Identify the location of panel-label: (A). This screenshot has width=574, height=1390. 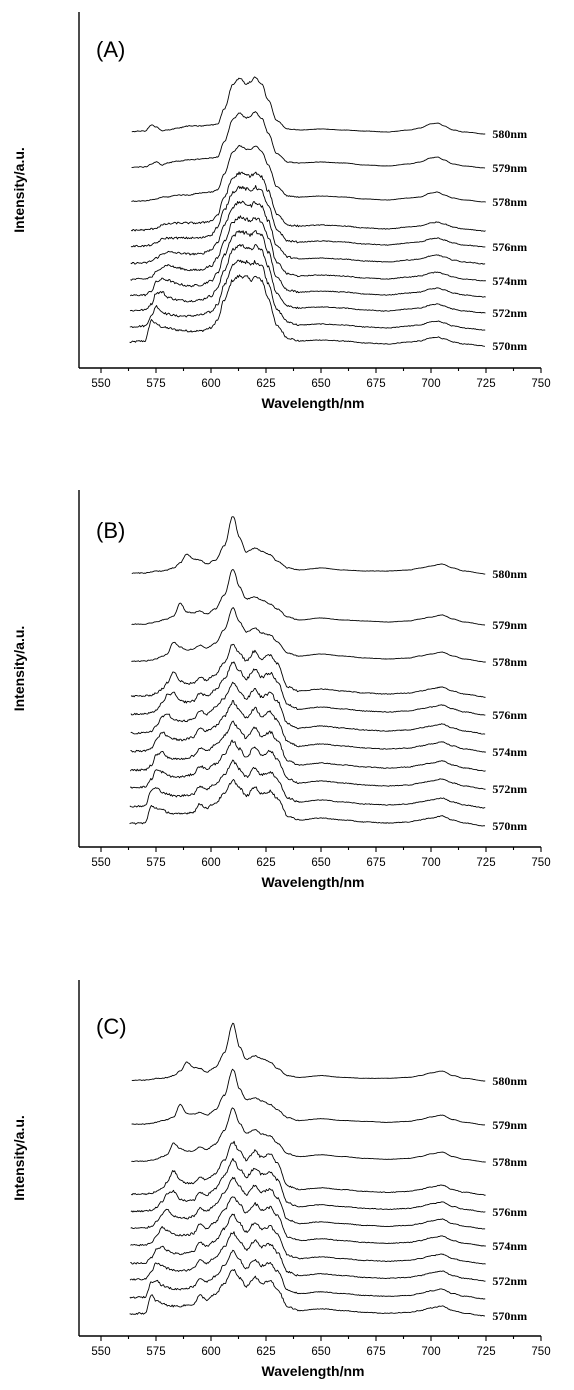
(110, 49).